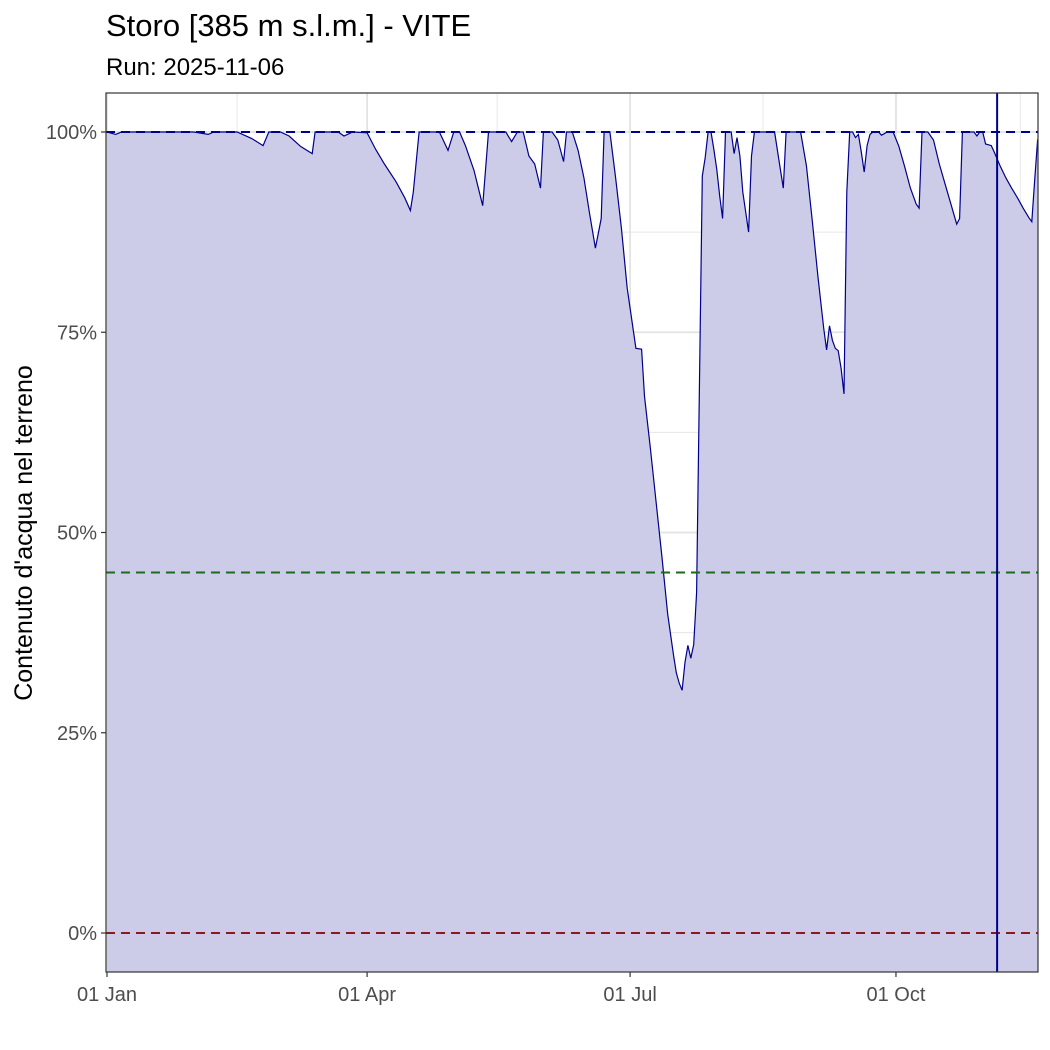 This screenshot has height=1050, width=1050. Describe the element at coordinates (77, 534) in the screenshot. I see `y-tick-label: 50%` at that location.